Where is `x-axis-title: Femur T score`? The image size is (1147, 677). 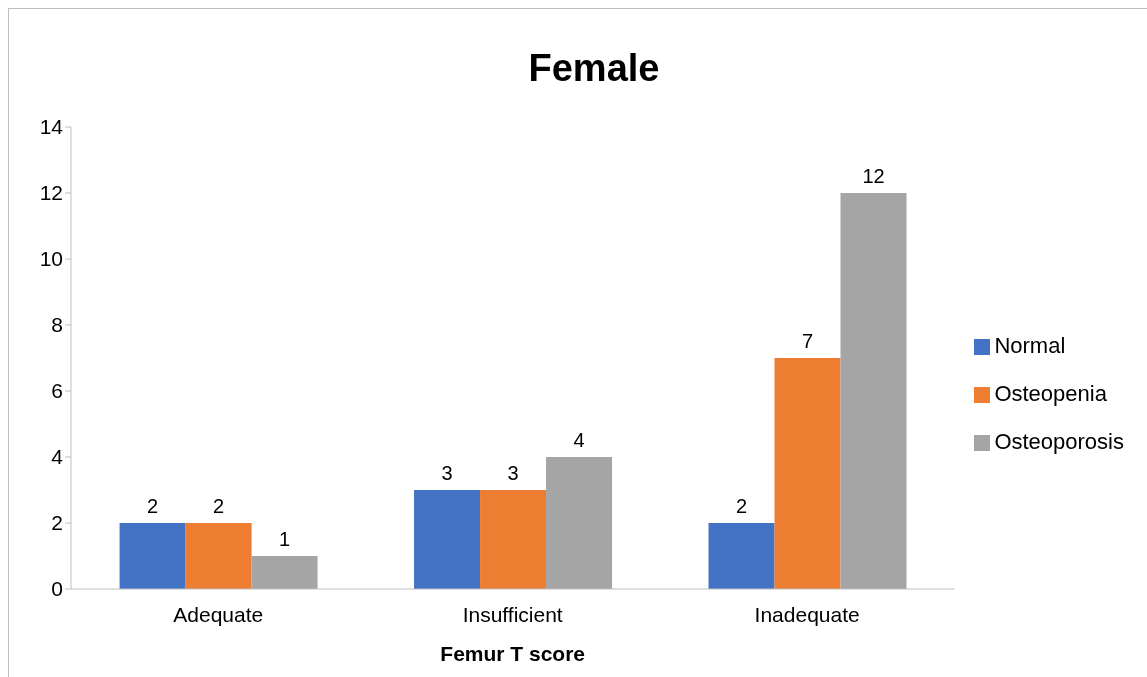 x-axis-title: Femur T score is located at coordinates (513, 653).